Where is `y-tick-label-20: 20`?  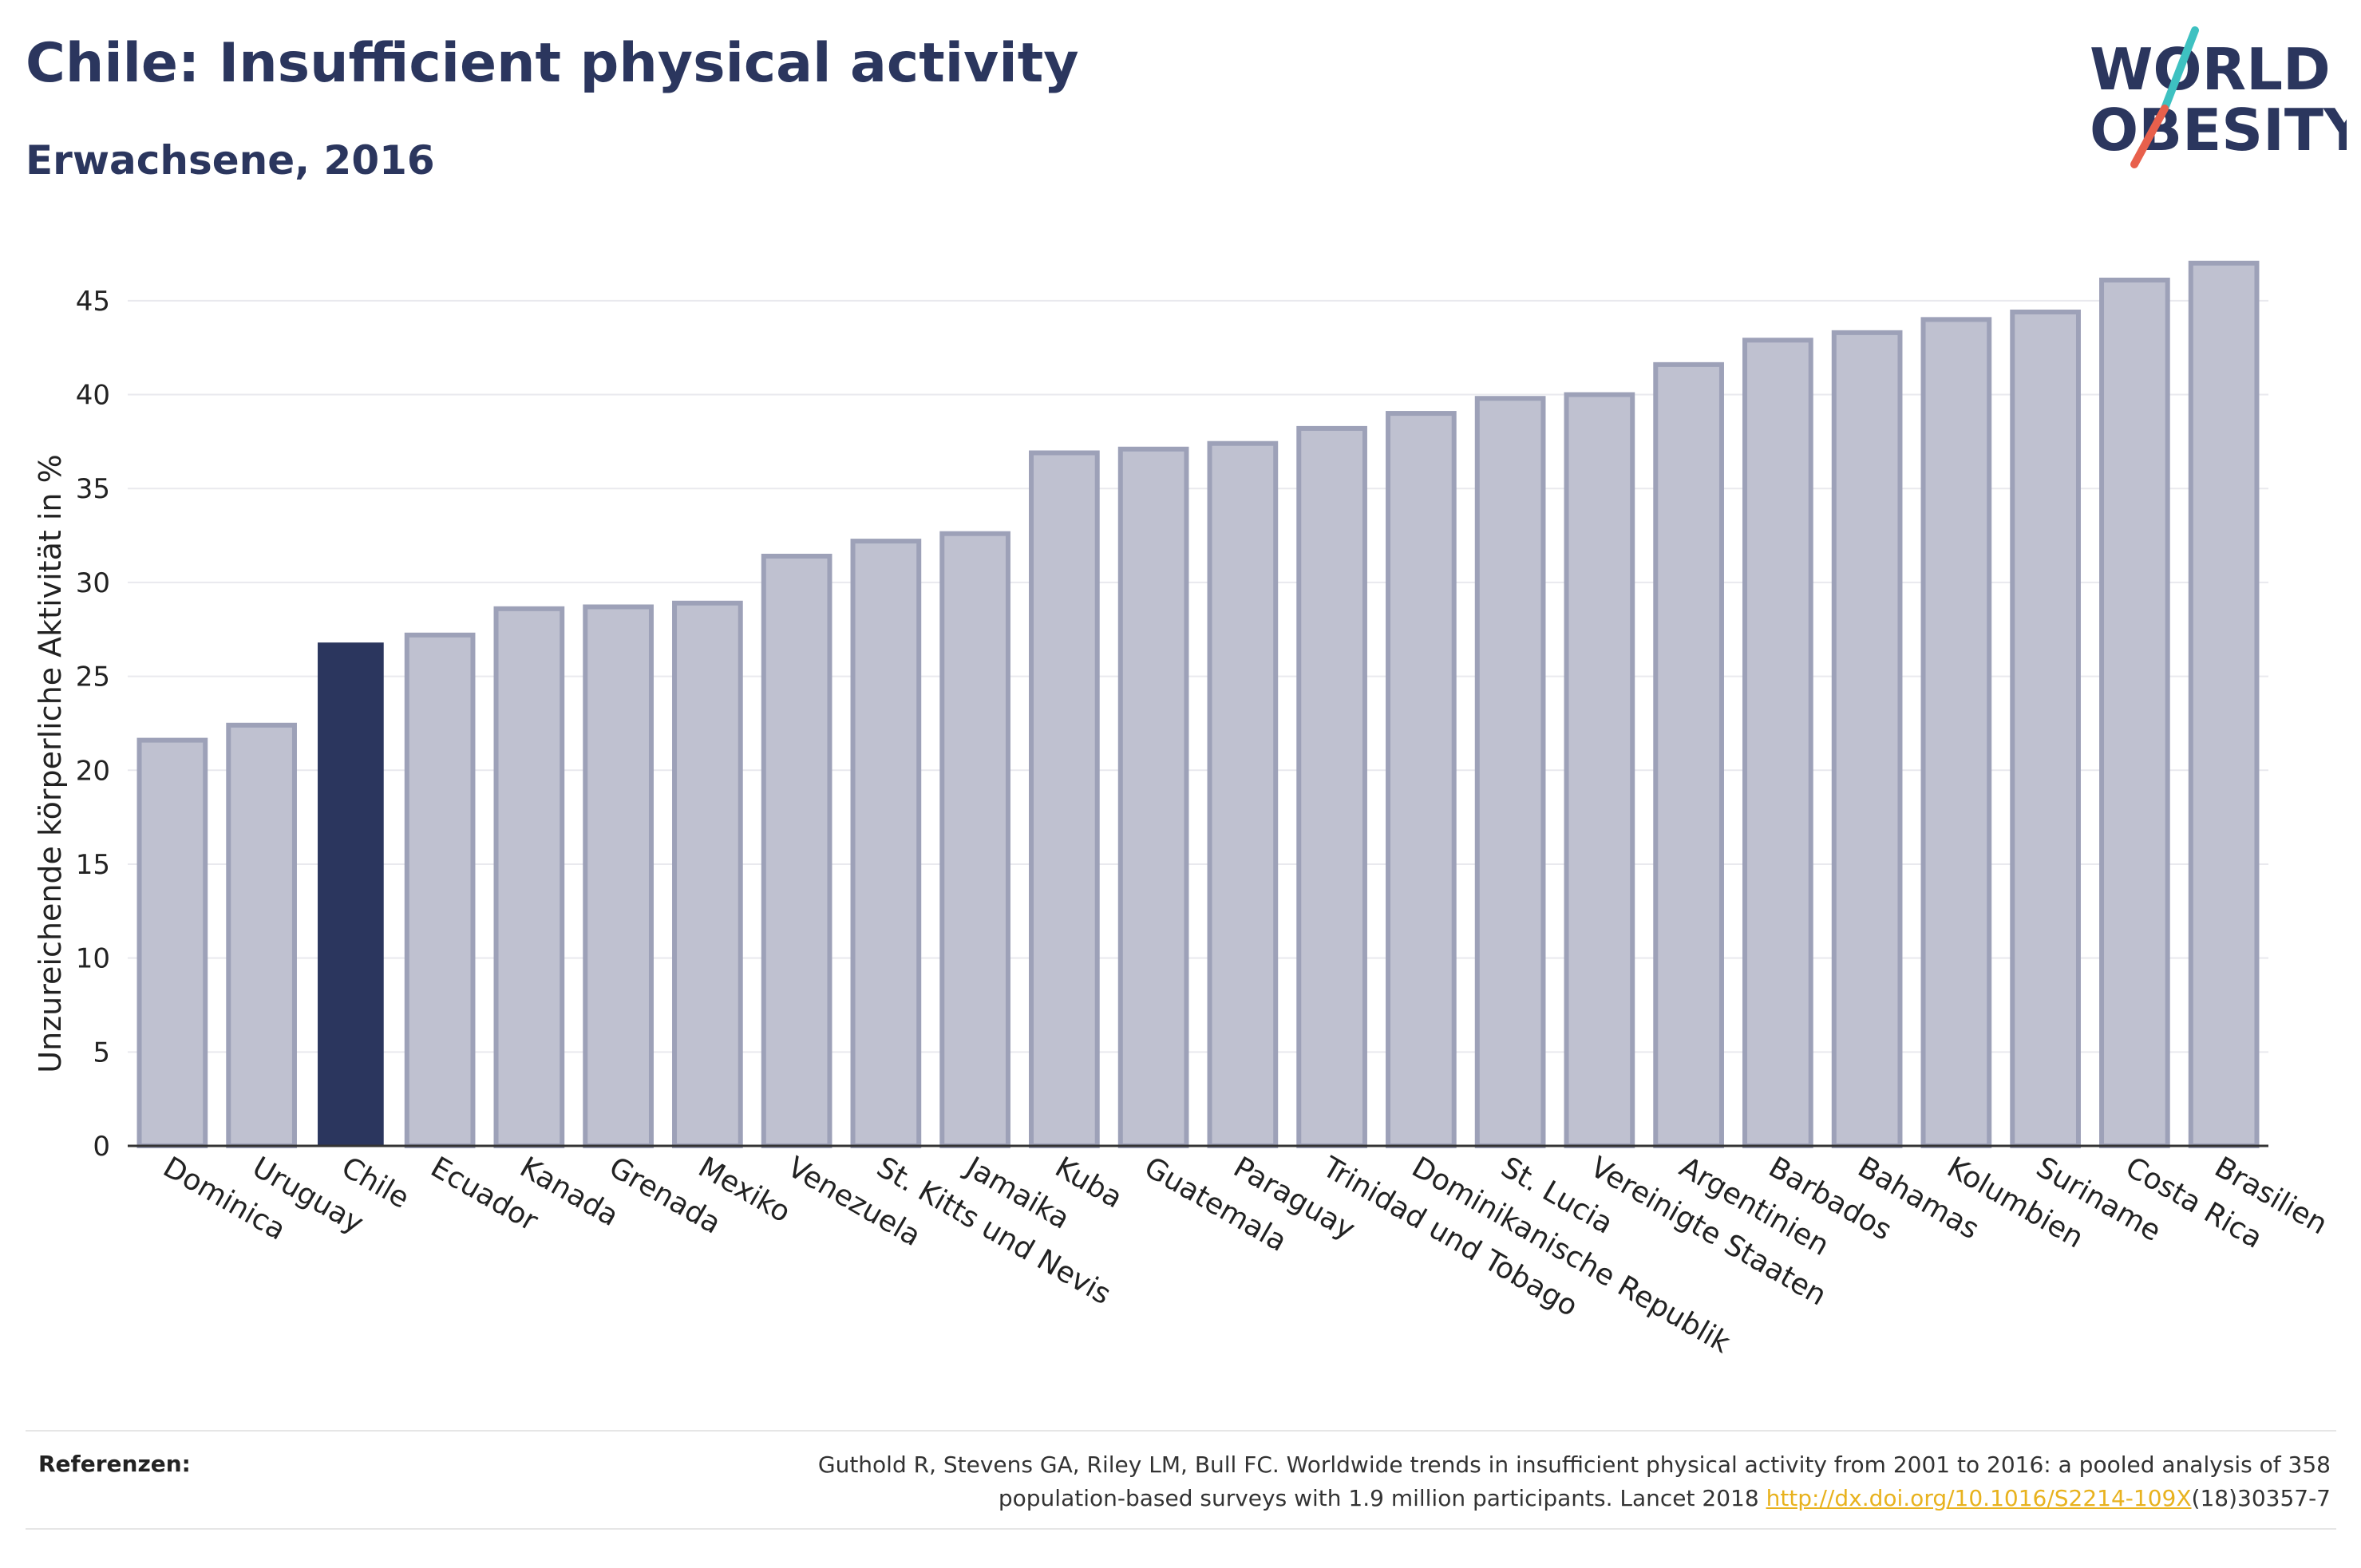
y-tick-label-20: 20 is located at coordinates (93, 771).